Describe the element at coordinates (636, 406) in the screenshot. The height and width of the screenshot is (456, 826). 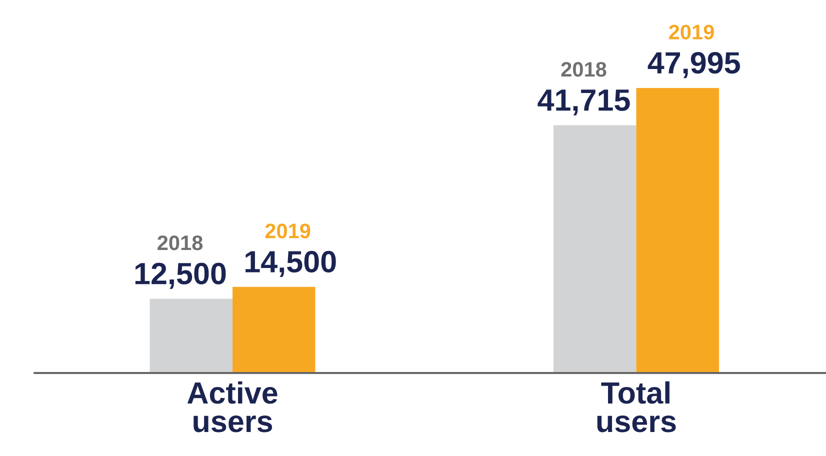
I see `x-tick-label: Total users` at that location.